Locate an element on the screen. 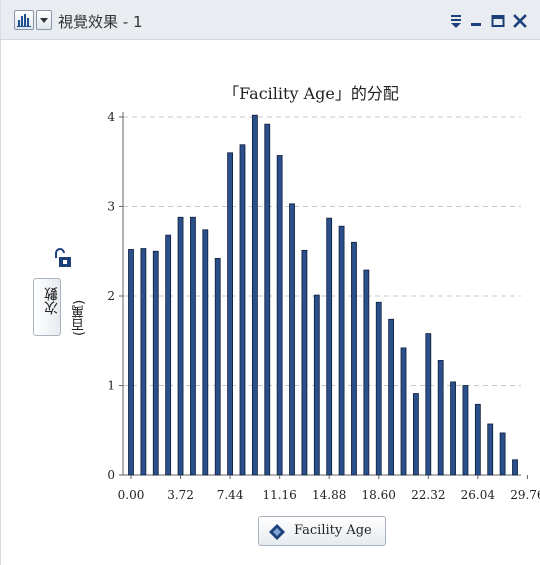  y-tick-label: 0 is located at coordinates (111, 475).